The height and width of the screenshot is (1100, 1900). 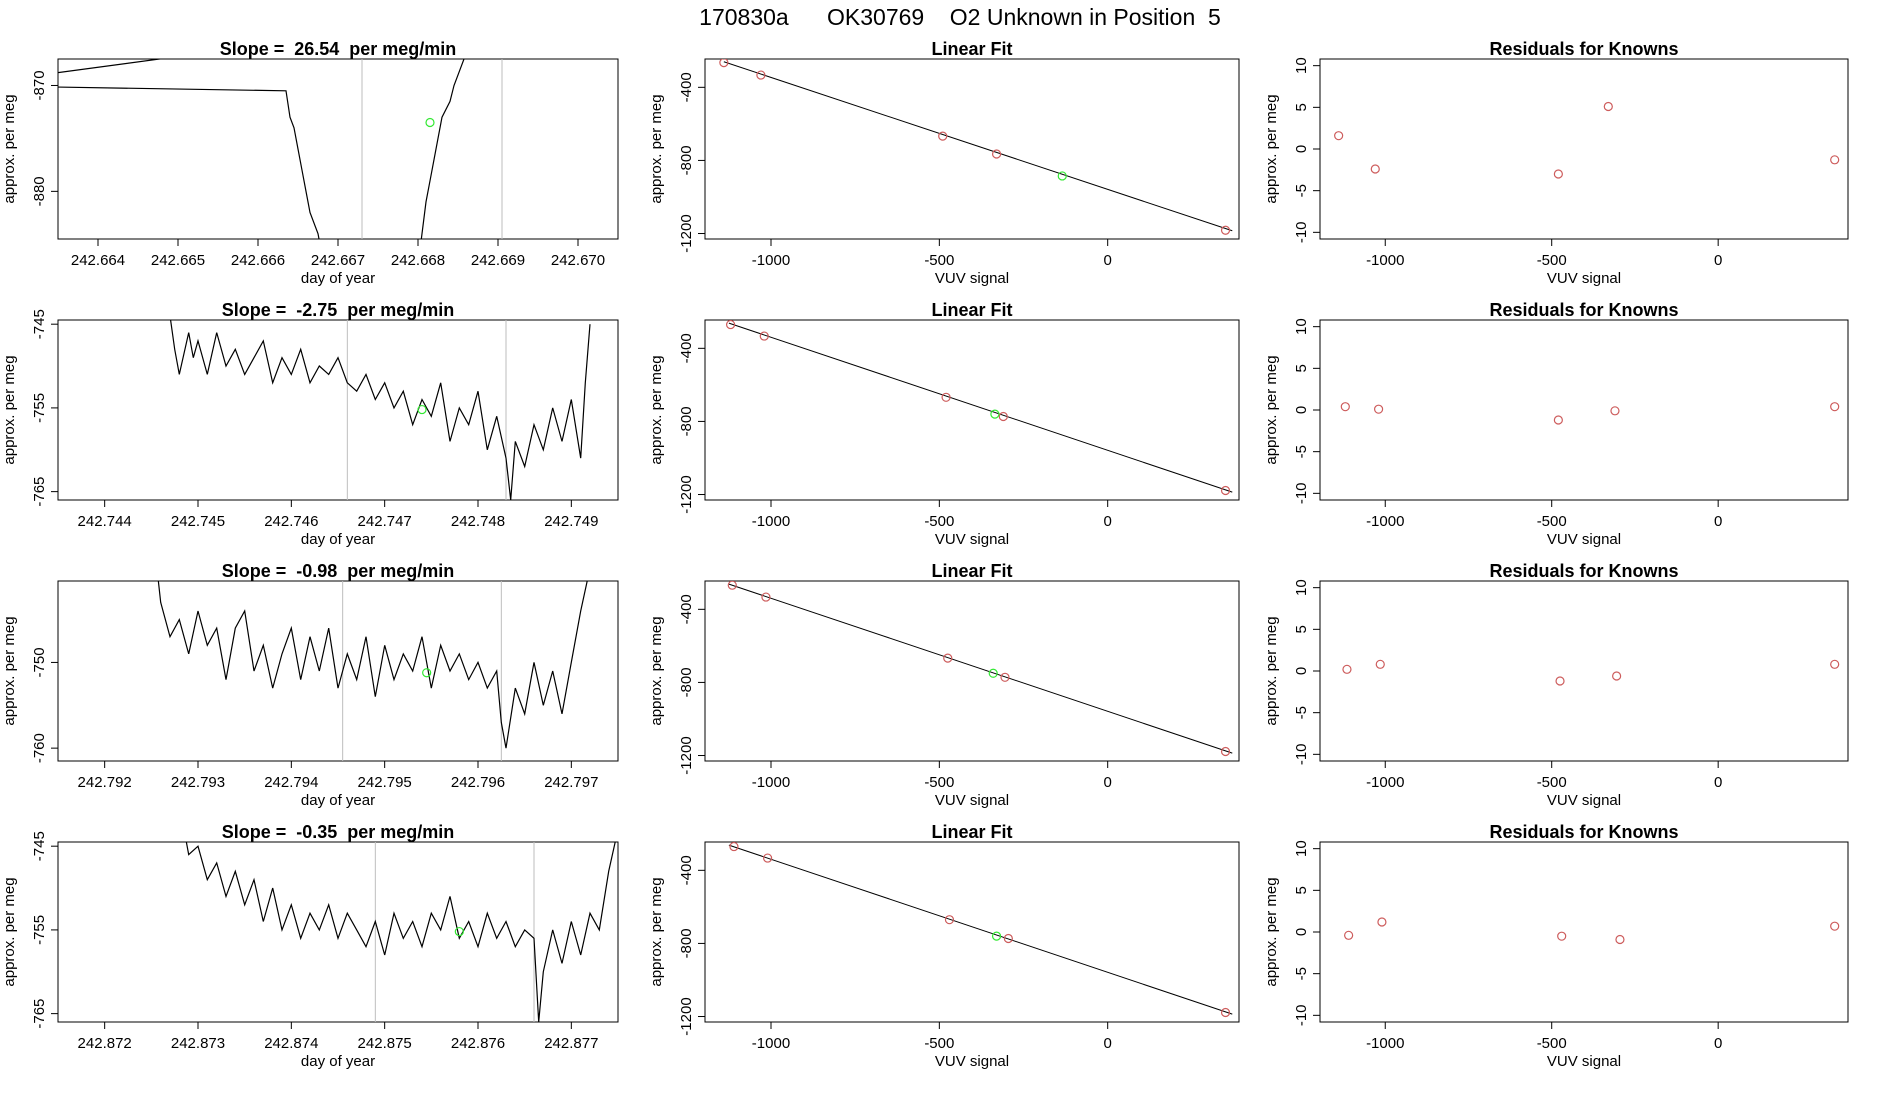 I want to click on x-tick-label: 242.669, so click(x=498, y=260).